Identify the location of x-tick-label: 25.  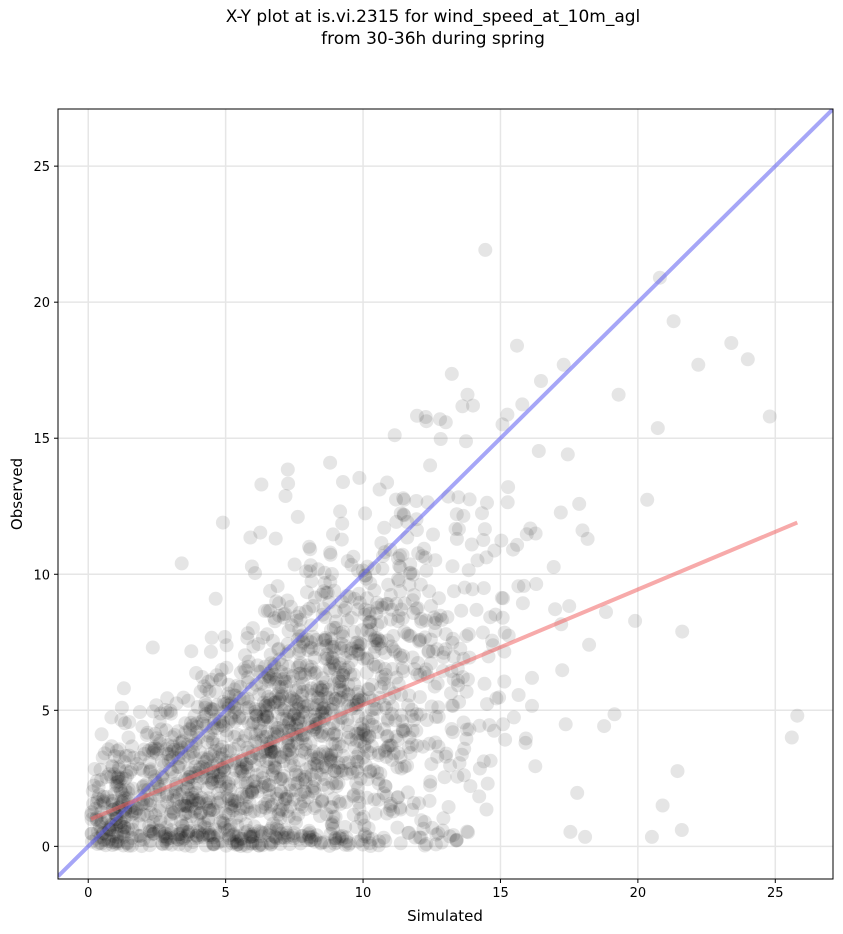
(775, 893).